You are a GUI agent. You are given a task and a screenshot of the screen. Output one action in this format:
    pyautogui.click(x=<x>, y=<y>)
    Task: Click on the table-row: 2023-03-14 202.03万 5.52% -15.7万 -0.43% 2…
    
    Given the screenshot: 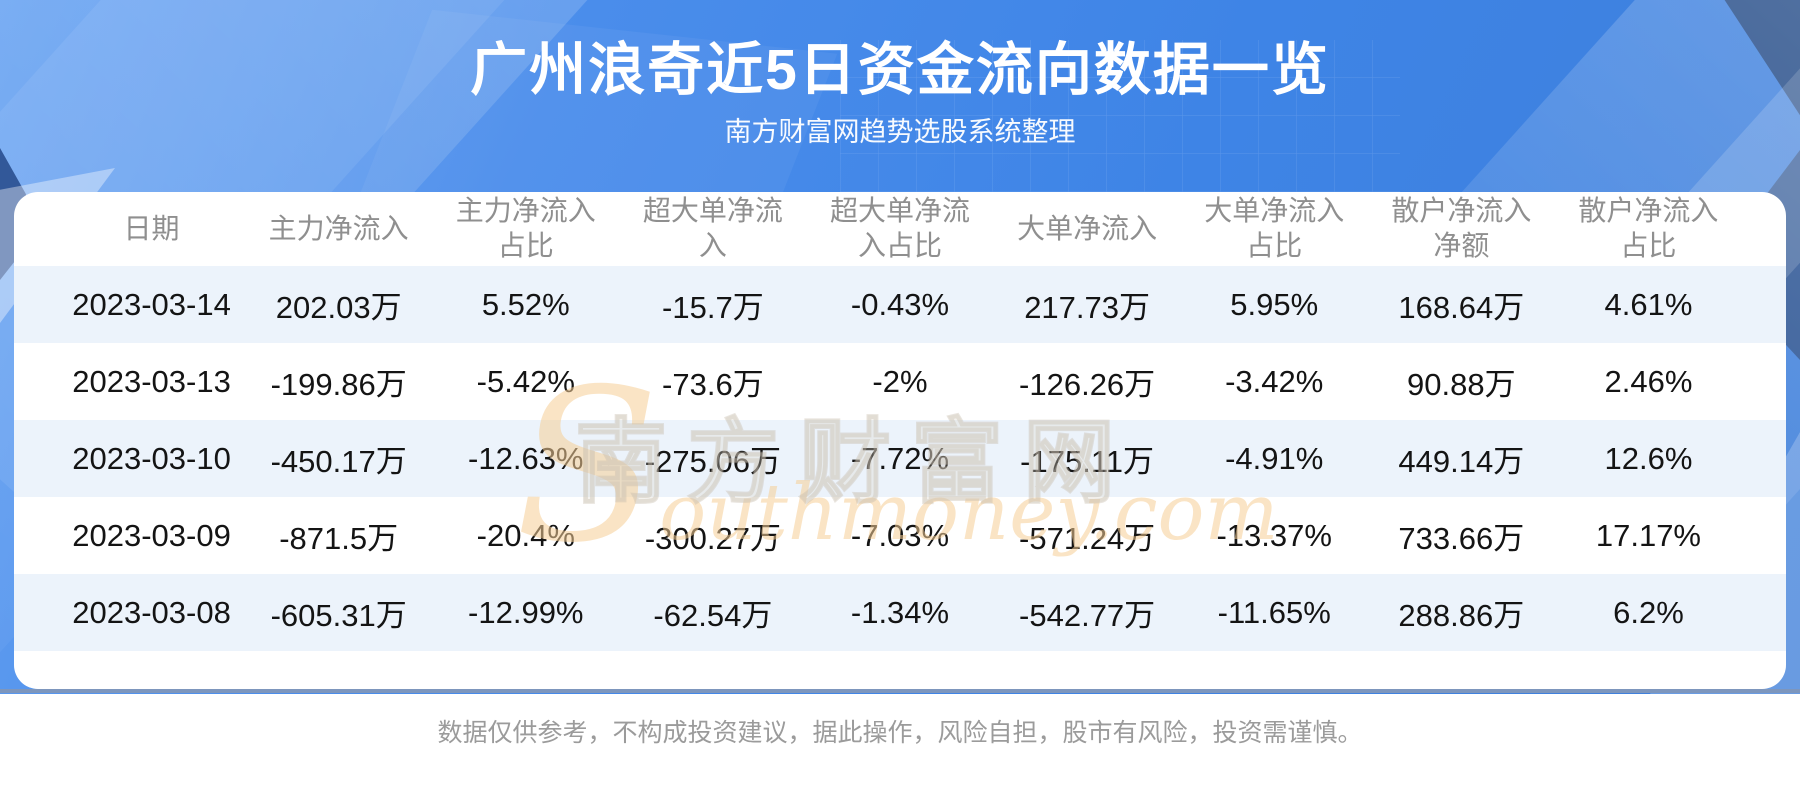 What is the action you would take?
    pyautogui.click(x=900, y=304)
    